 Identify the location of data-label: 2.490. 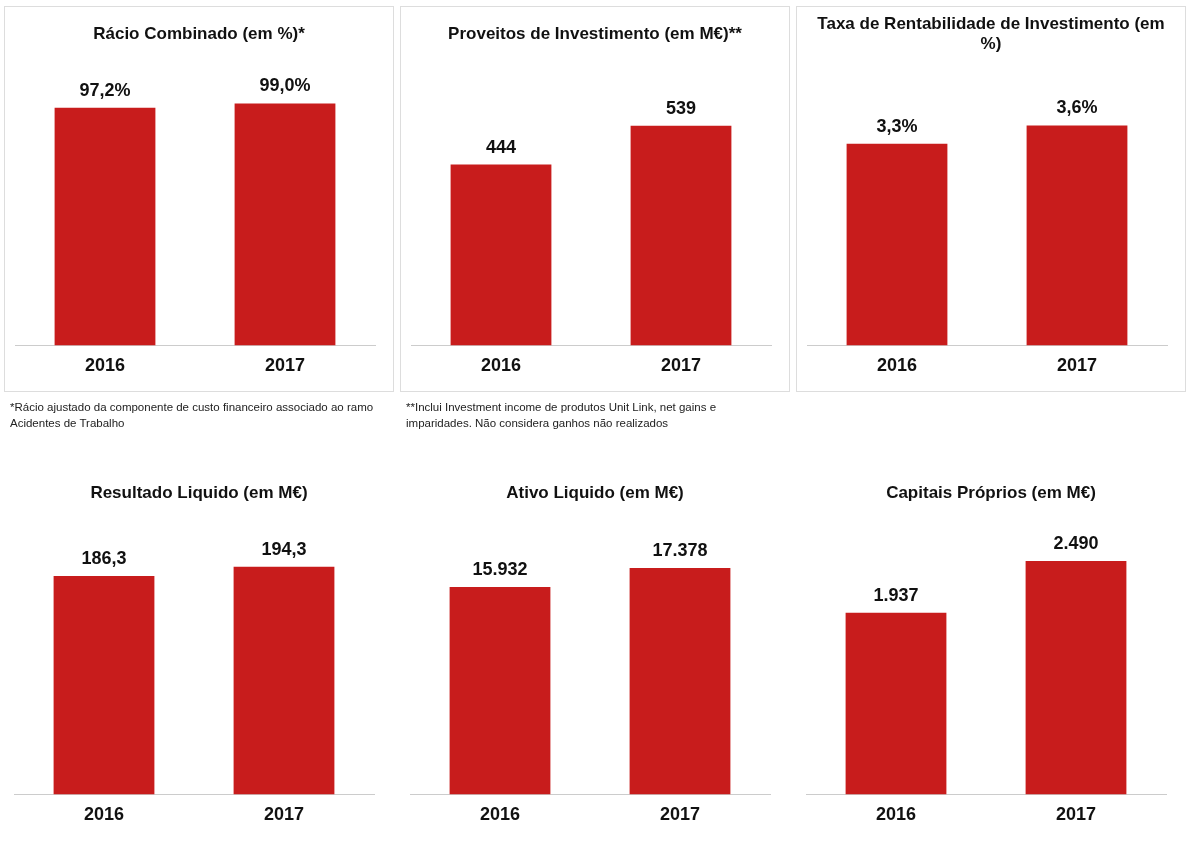
(1076, 542).